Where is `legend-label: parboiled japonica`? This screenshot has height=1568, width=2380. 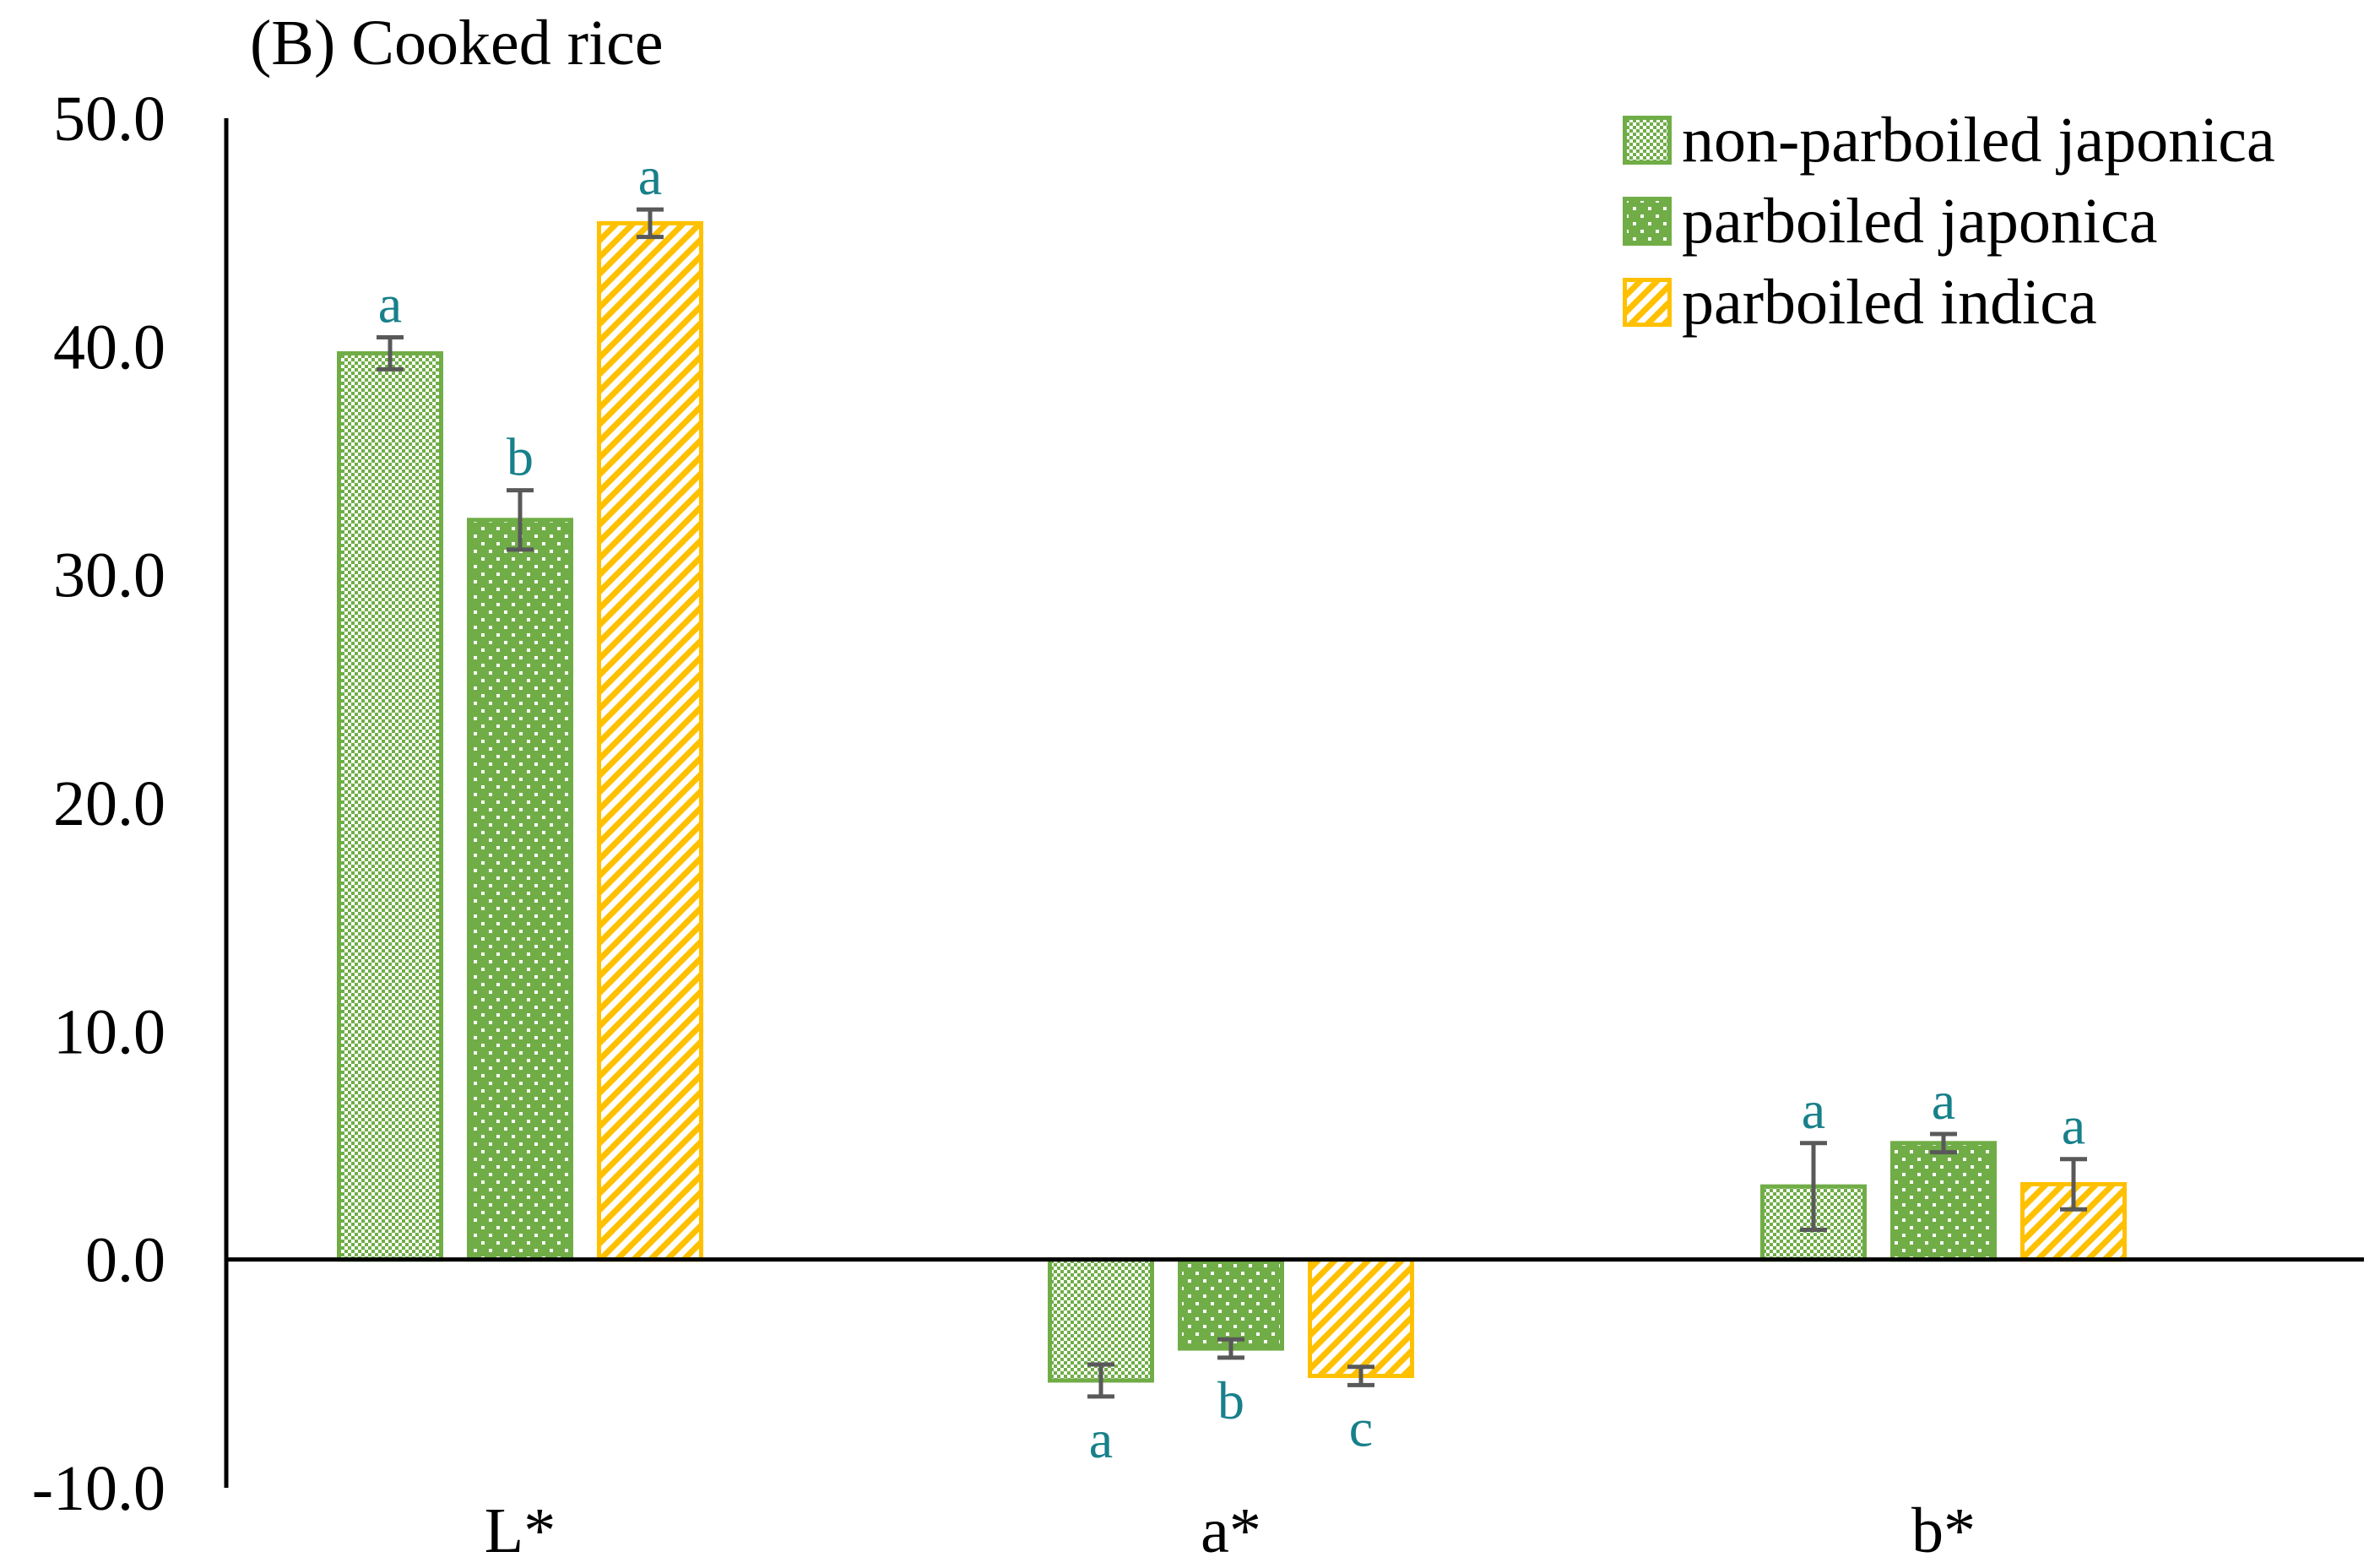 legend-label: parboiled japonica is located at coordinates (1920, 221).